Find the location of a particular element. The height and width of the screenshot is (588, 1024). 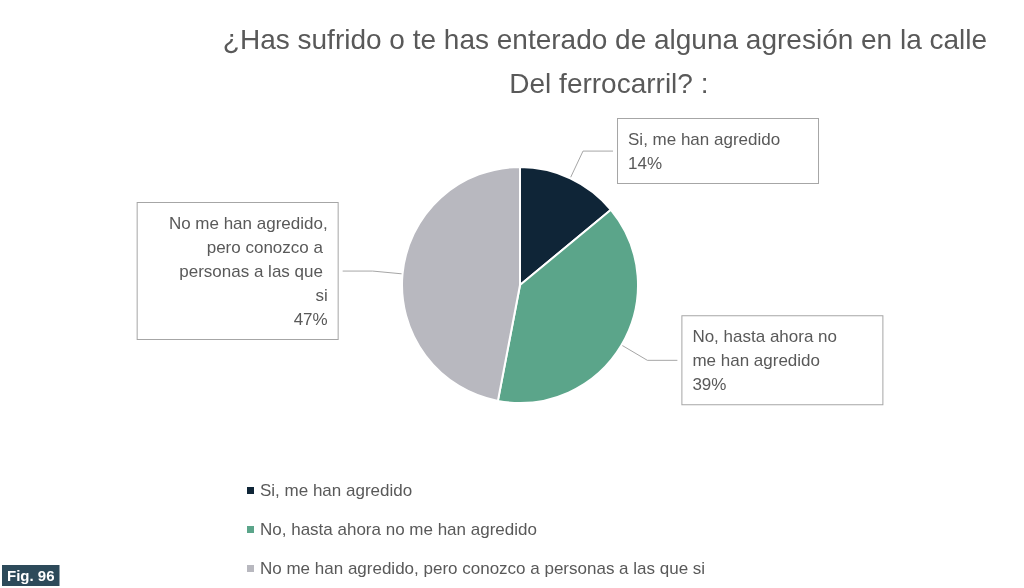

data-label: 39% is located at coordinates (709, 384).